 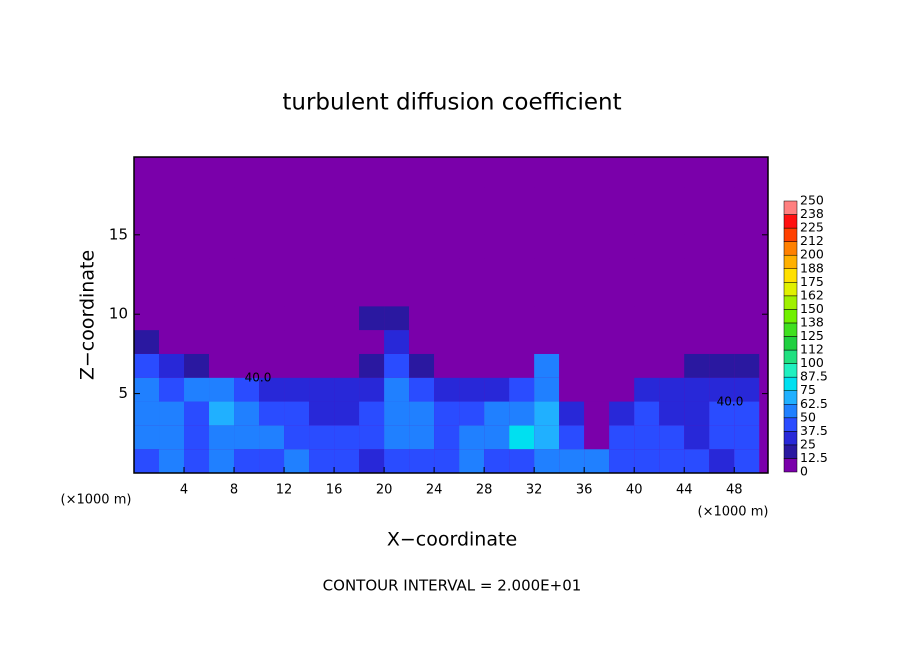 What do you see at coordinates (234, 490) in the screenshot?
I see `x-tick-label: 8` at bounding box center [234, 490].